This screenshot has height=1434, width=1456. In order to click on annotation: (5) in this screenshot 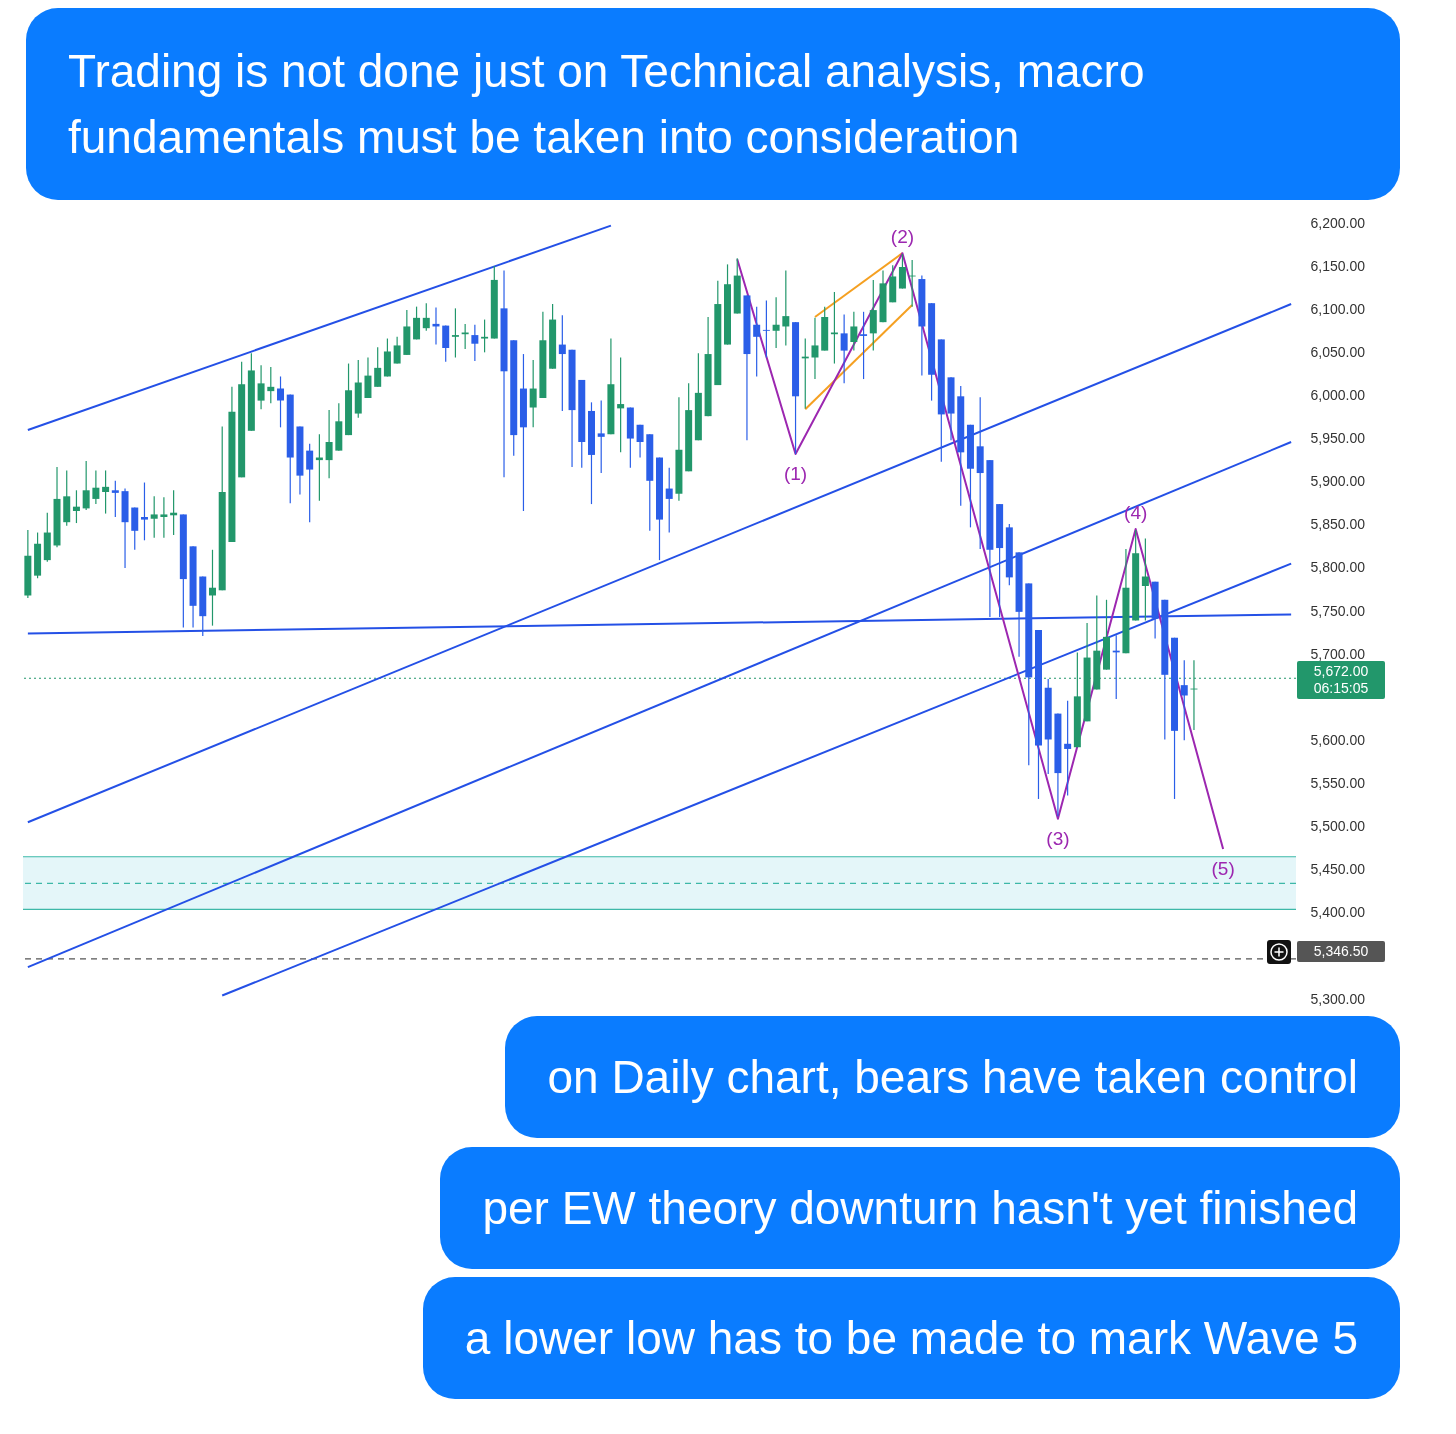, I will do `click(1223, 868)`.